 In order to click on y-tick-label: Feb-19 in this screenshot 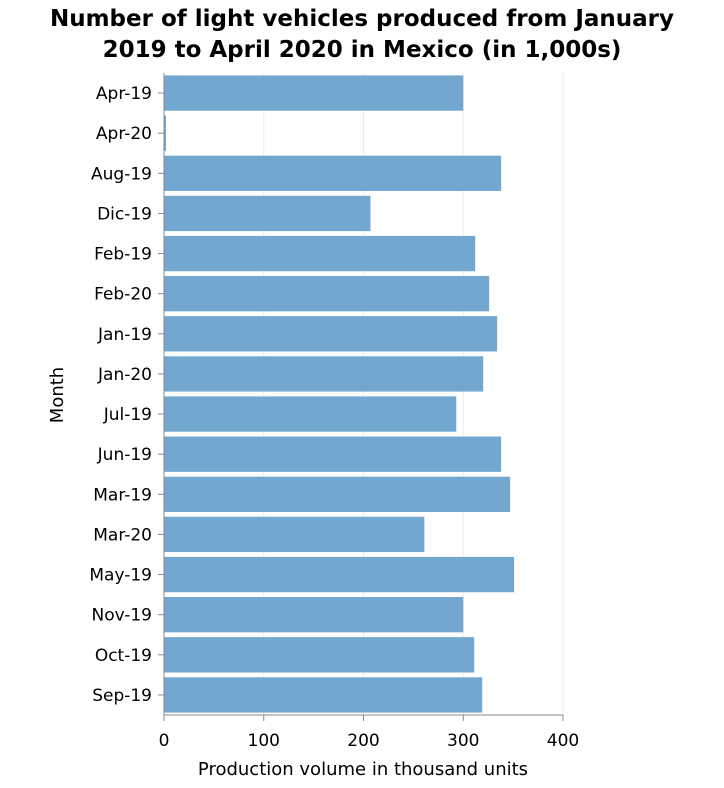, I will do `click(123, 255)`.